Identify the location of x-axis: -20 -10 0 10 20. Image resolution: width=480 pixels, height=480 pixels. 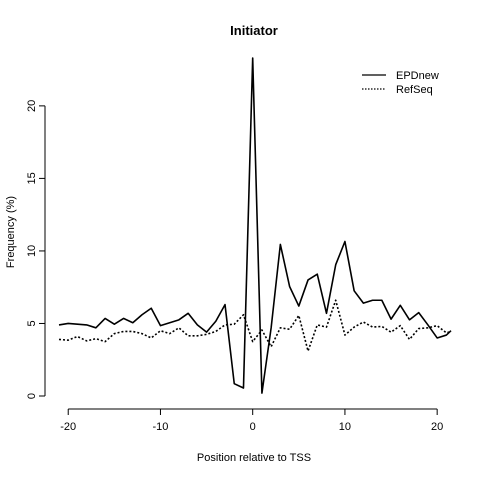
(251, 420).